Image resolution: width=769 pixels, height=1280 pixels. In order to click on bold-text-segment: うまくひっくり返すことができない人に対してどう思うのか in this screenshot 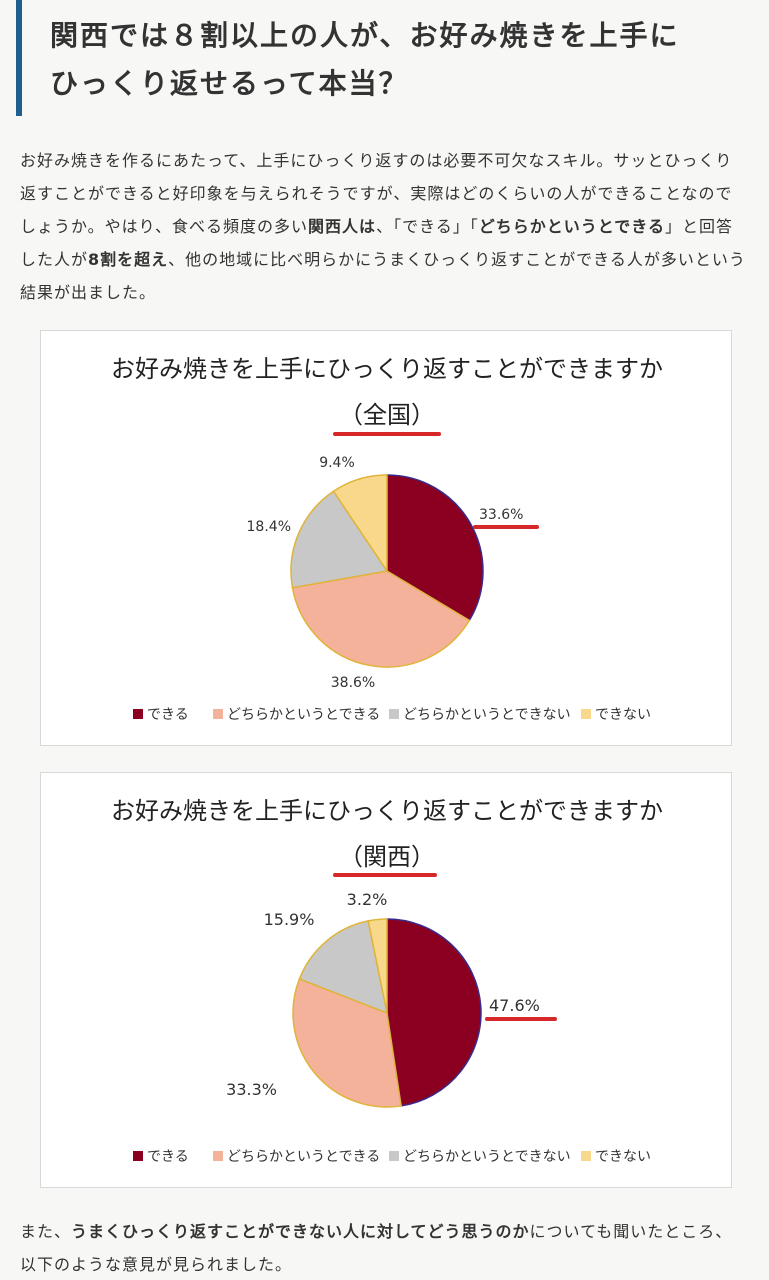, I will do `click(300, 1231)`.